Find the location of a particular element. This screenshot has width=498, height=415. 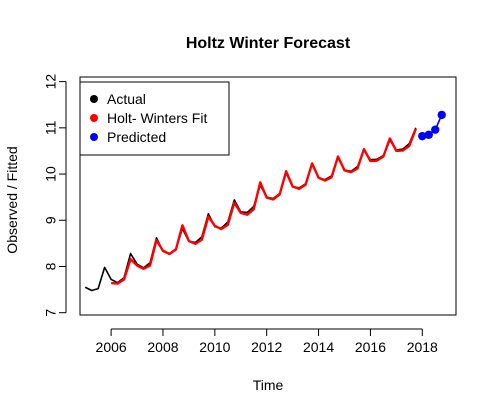

x-axis: 2006 2008 2010 2012 2014 2016 2018 is located at coordinates (267, 341).